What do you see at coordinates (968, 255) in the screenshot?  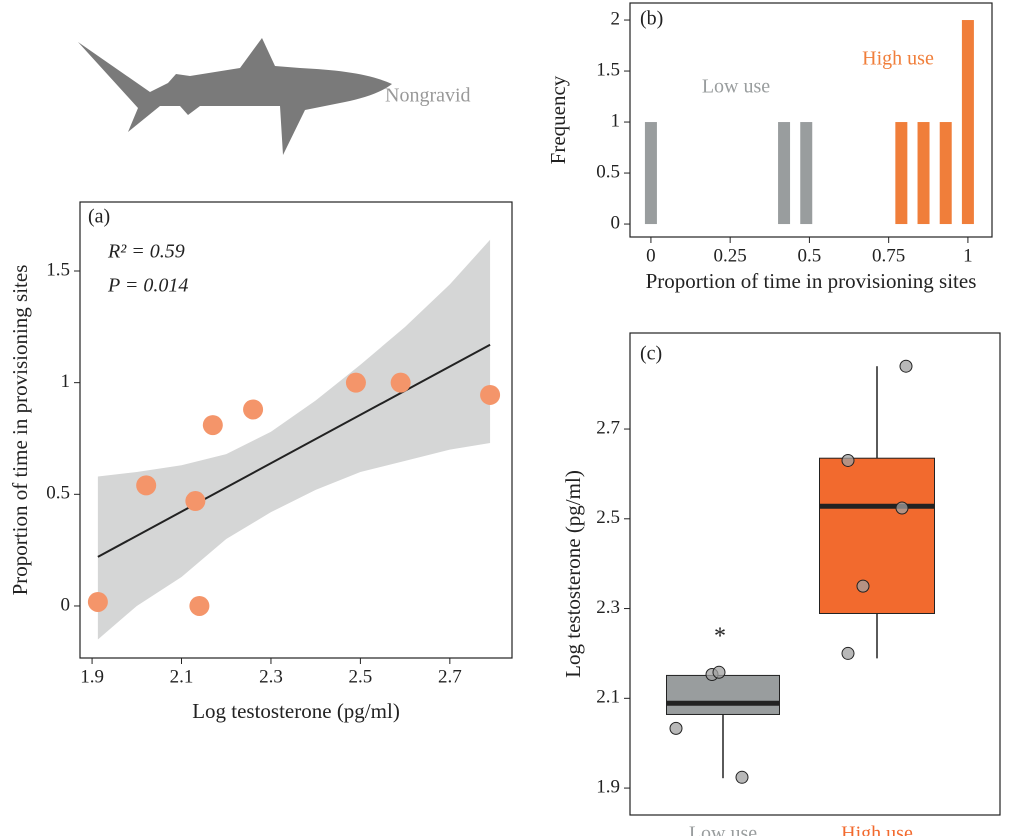 I see `x-tick-label: 1` at bounding box center [968, 255].